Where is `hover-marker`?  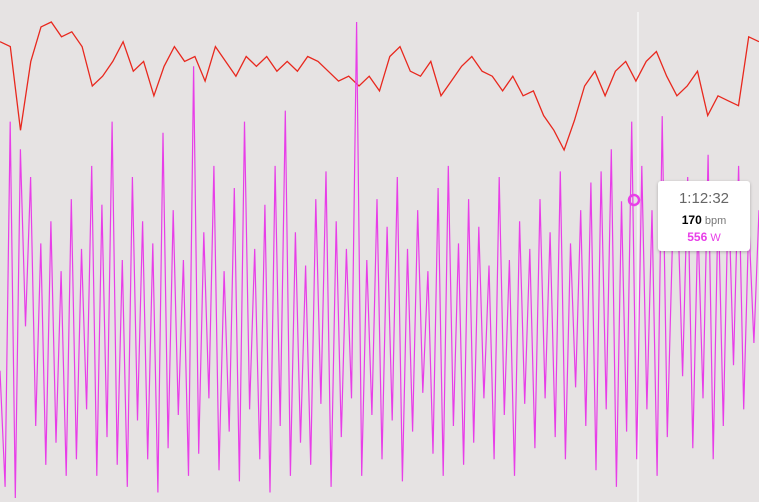
hover-marker is located at coordinates (634, 200).